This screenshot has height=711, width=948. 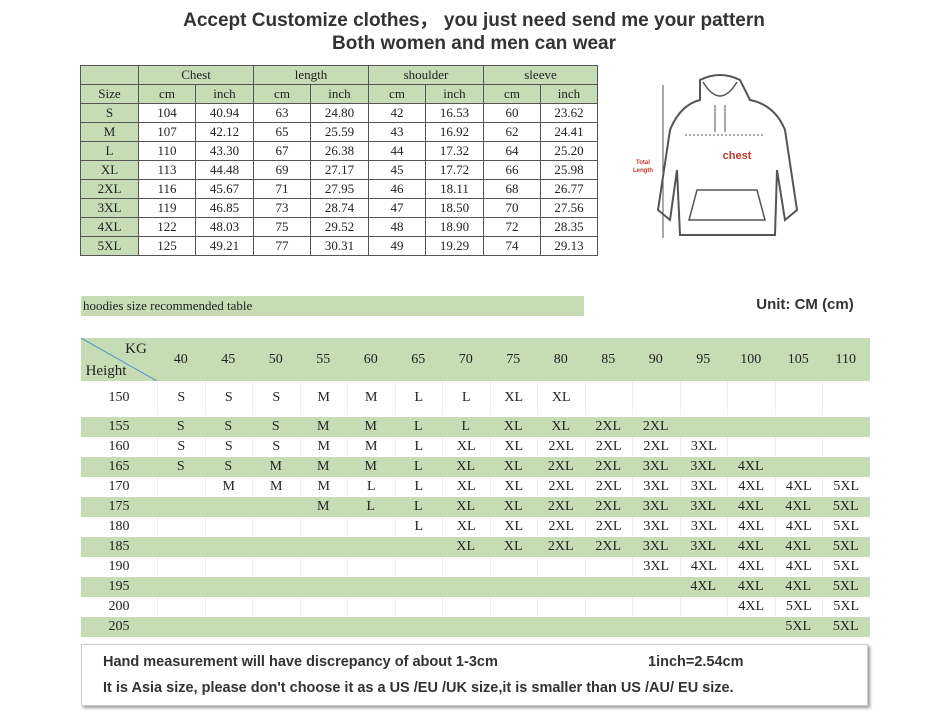 What do you see at coordinates (119, 359) in the screenshot?
I see `corner-diagonal` at bounding box center [119, 359].